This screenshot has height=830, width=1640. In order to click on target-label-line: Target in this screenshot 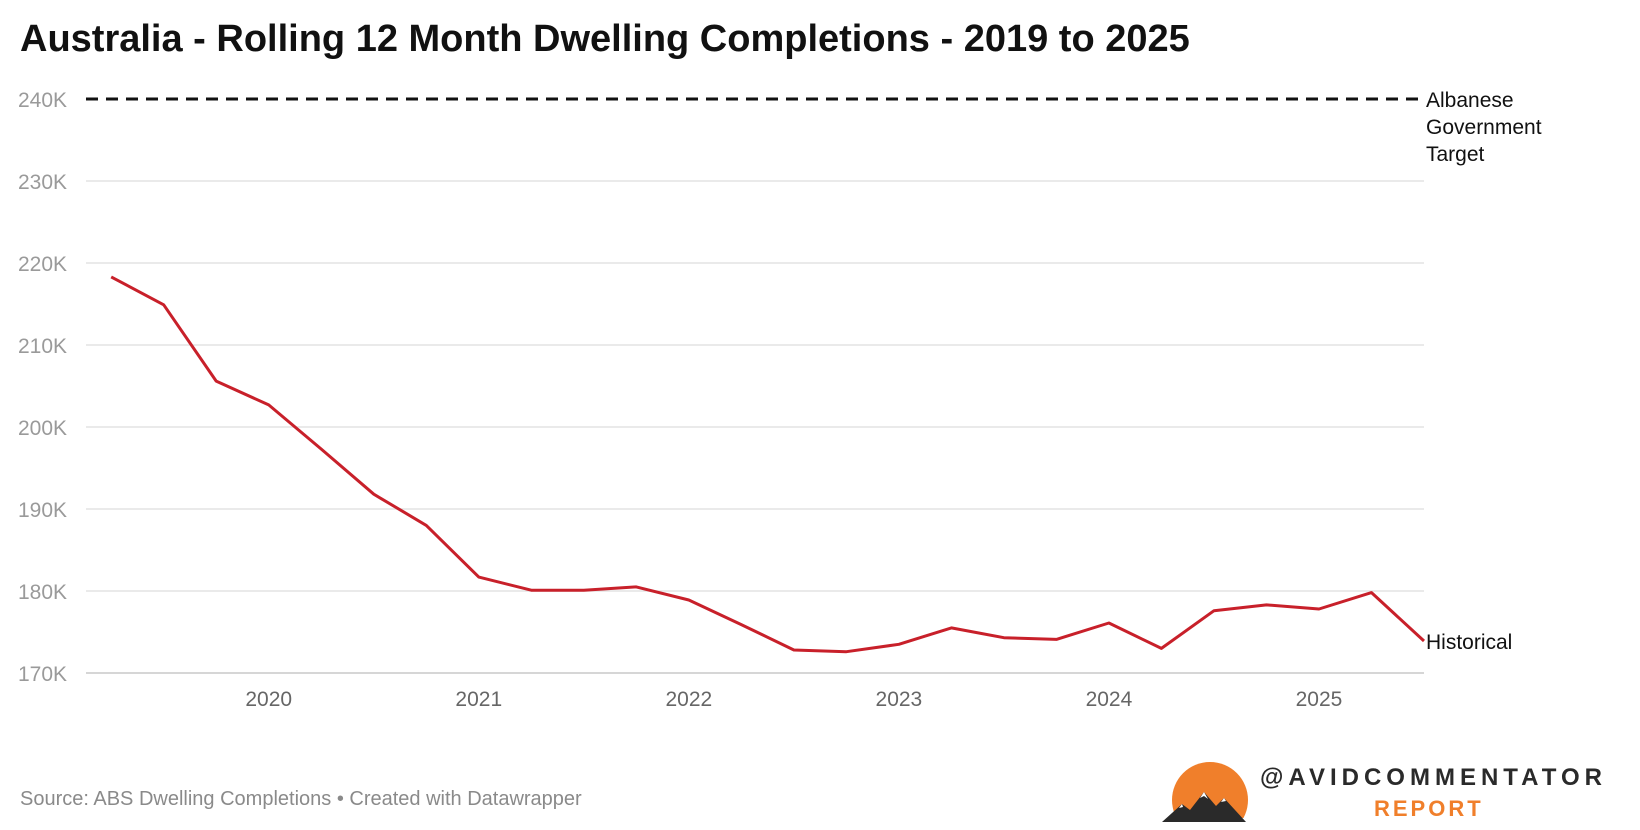, I will do `click(1455, 154)`.